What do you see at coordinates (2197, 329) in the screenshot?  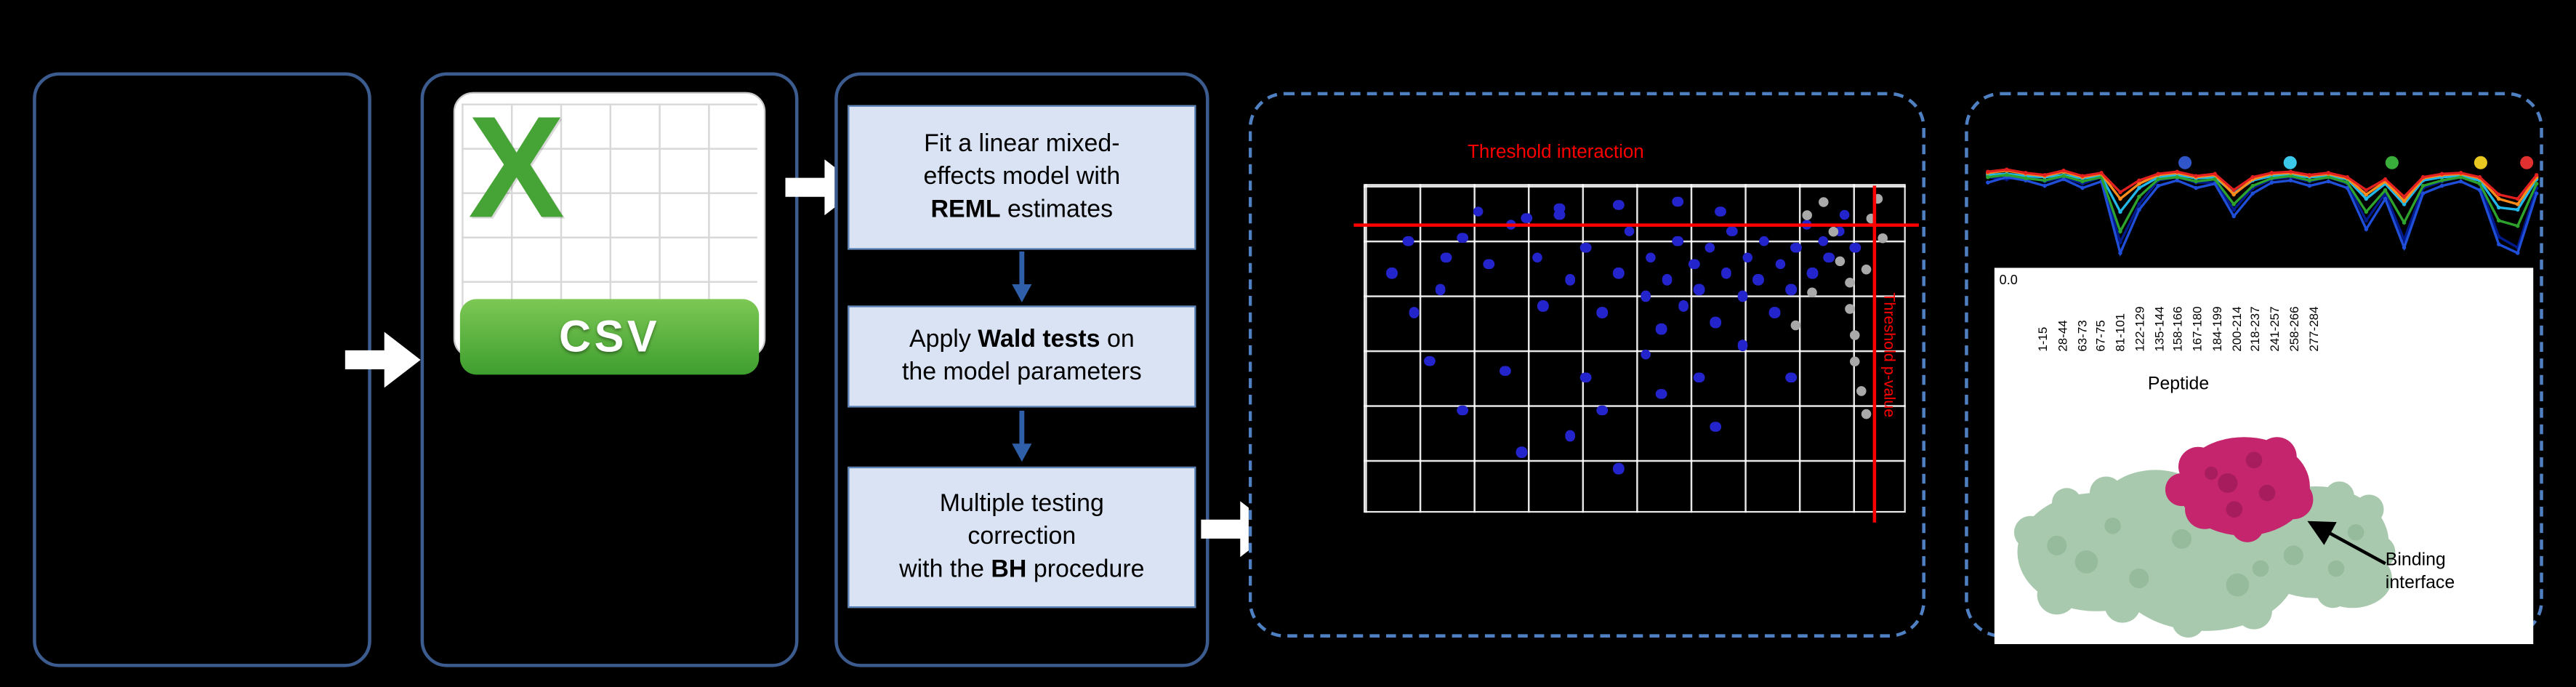 I see `peptide-tick-label: 167-180` at bounding box center [2197, 329].